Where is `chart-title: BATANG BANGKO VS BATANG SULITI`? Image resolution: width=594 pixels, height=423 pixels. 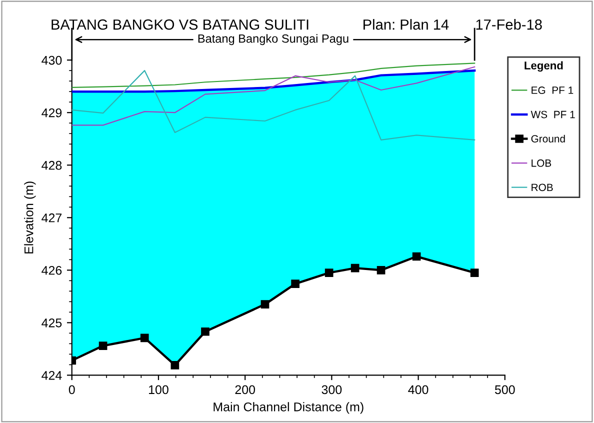
chart-title: BATANG BANGKO VS BATANG SULITI is located at coordinates (180, 24).